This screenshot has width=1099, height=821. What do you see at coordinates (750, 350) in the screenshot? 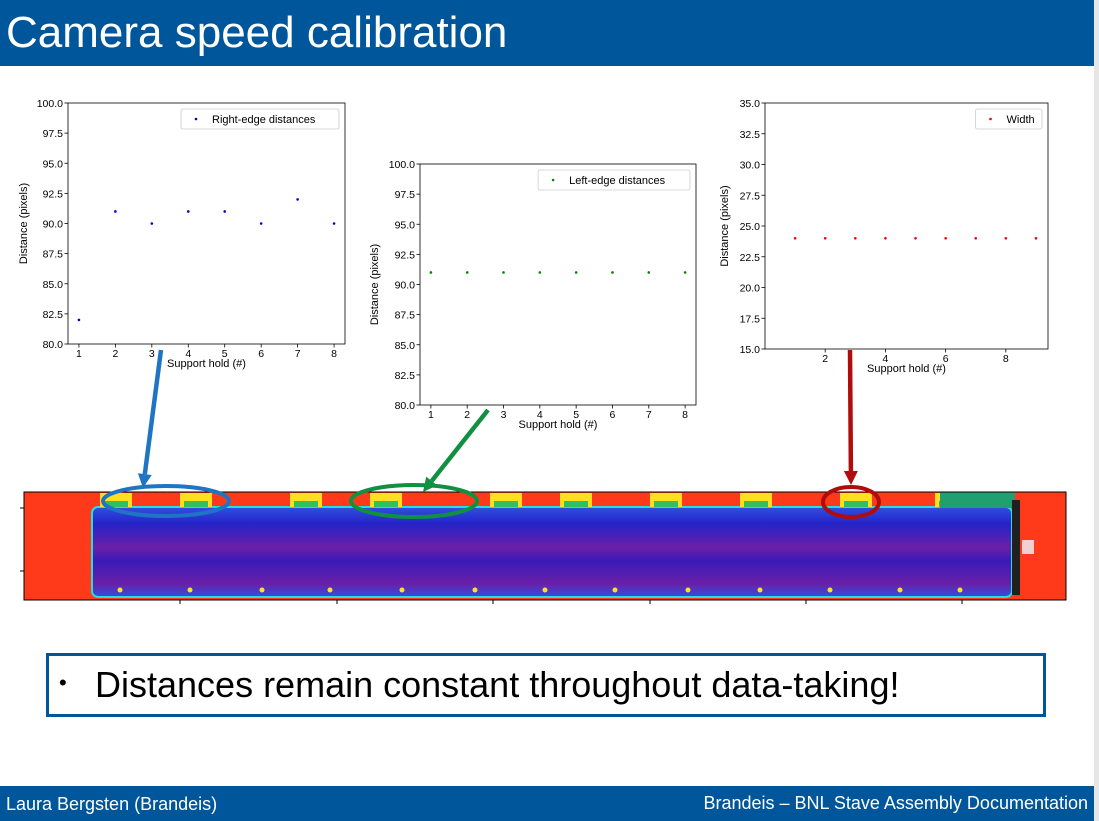
I see `y-tick-label: 15.0` at bounding box center [750, 350].